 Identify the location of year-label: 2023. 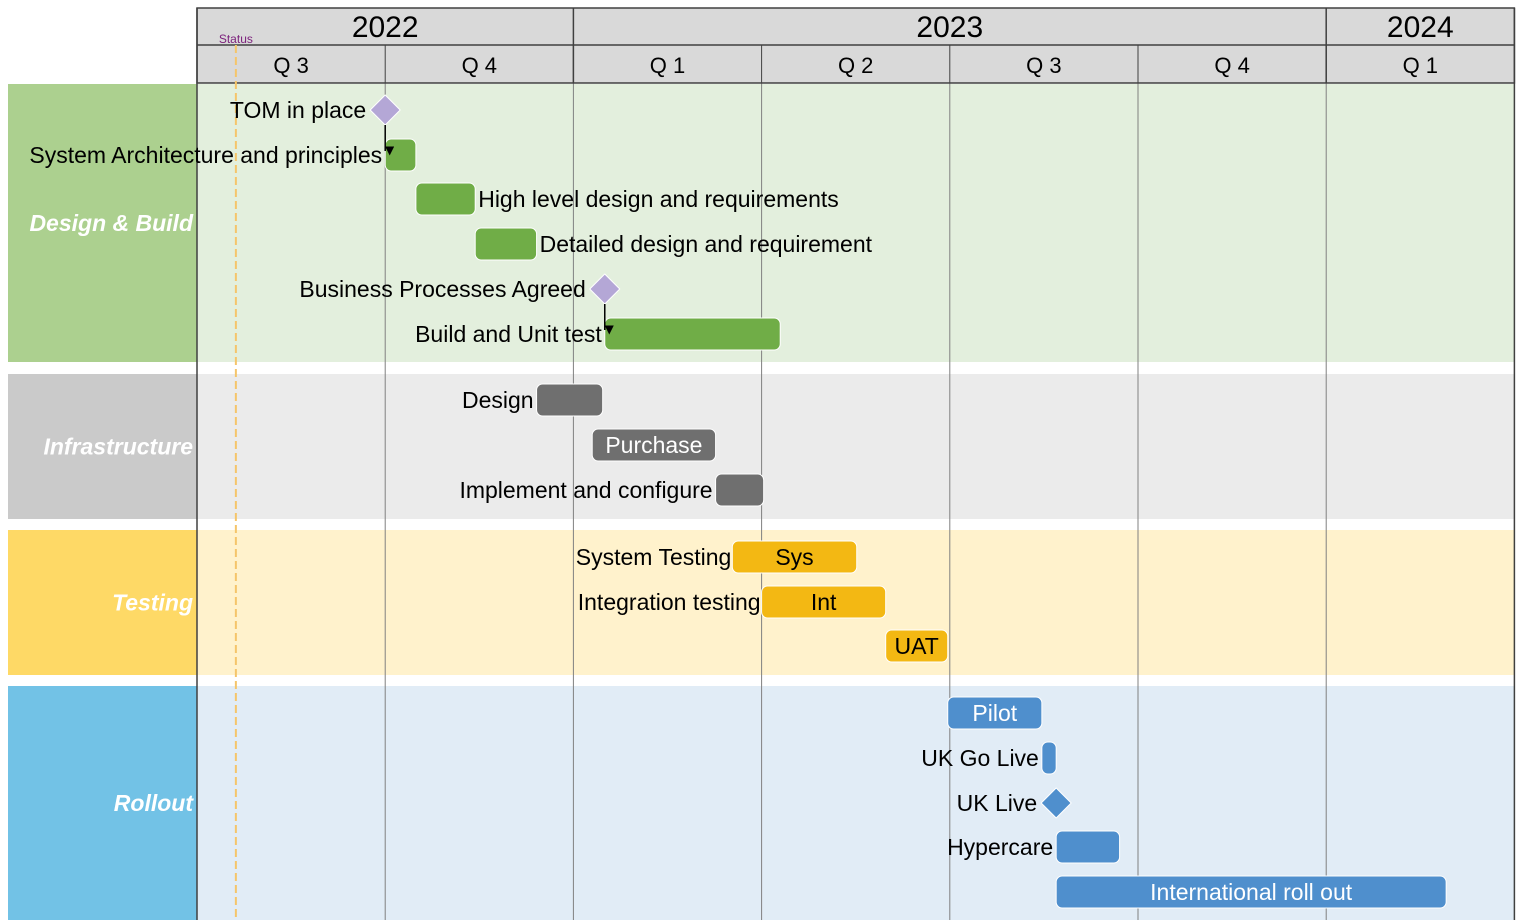
(949, 27).